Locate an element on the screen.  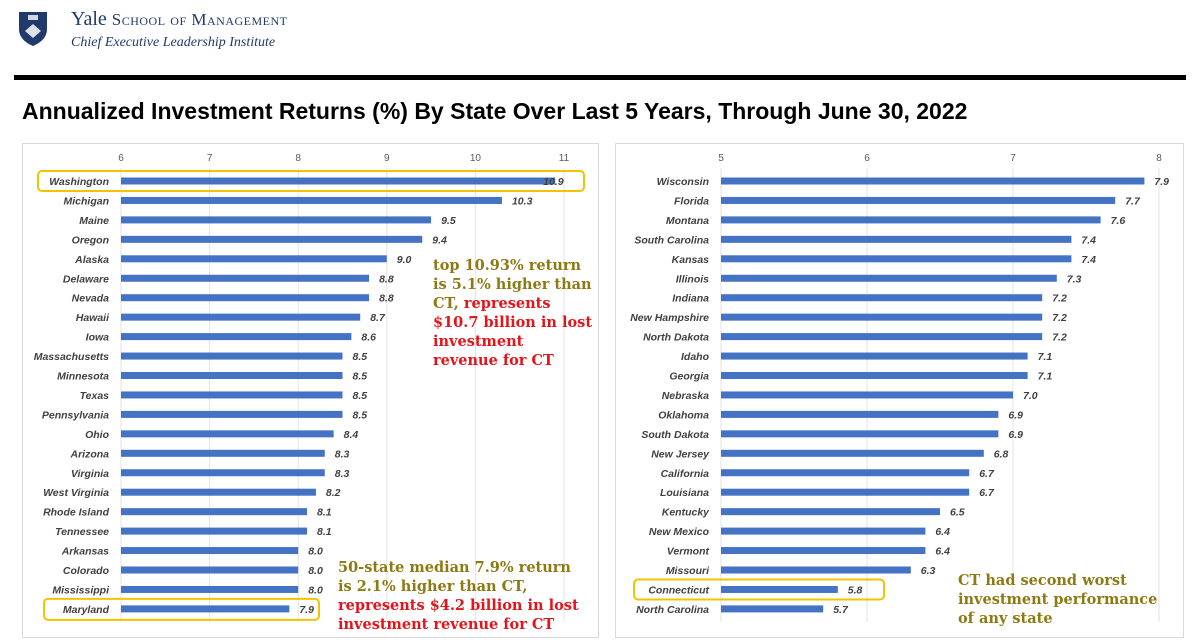
category-label: Nevada is located at coordinates (91, 299).